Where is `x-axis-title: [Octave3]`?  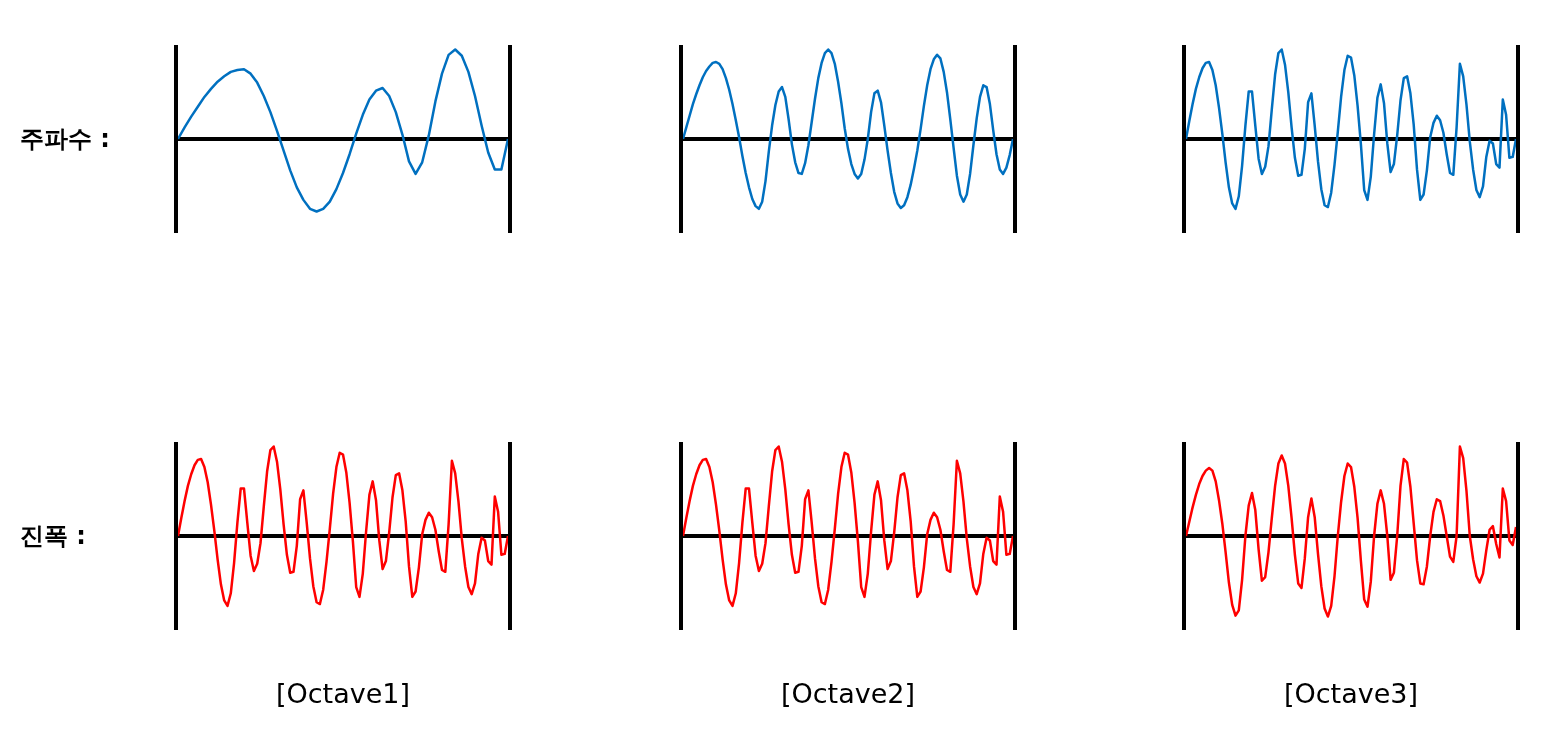
x-axis-title: [Octave3] is located at coordinates (1351, 693).